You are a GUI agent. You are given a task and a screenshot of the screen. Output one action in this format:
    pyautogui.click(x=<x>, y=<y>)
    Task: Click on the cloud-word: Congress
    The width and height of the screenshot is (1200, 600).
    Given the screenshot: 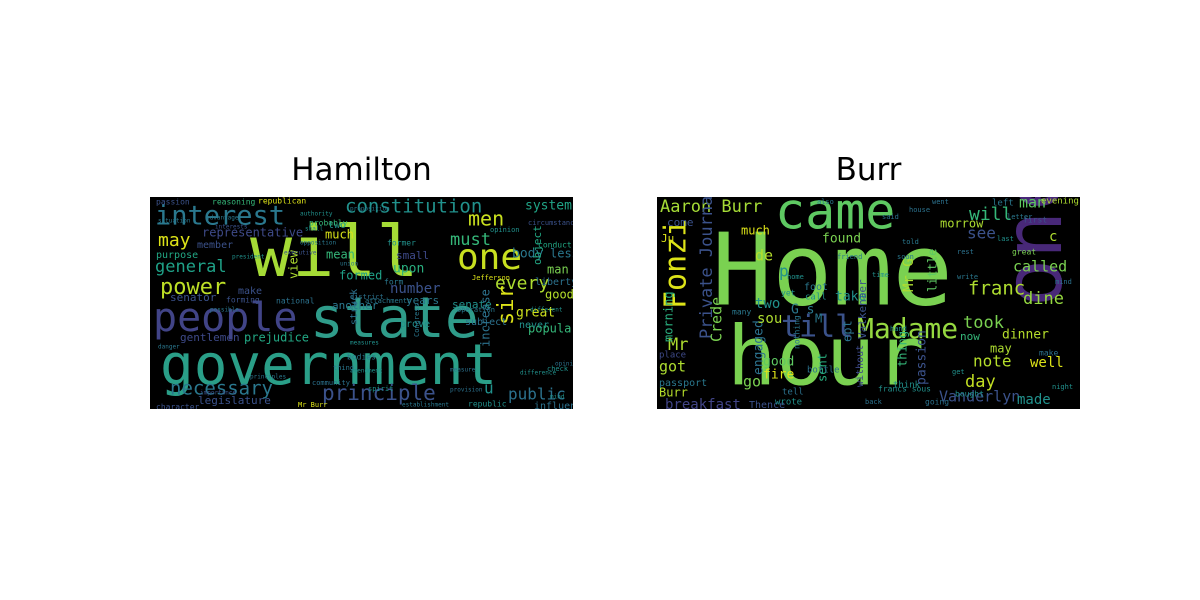 What is the action you would take?
    pyautogui.click(x=417, y=320)
    